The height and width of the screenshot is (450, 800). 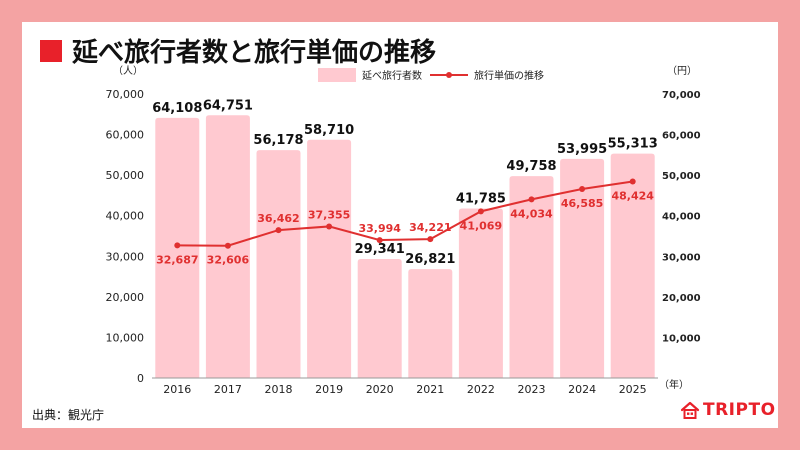 What do you see at coordinates (430, 389) in the screenshot?
I see `x-tick: 2021` at bounding box center [430, 389].